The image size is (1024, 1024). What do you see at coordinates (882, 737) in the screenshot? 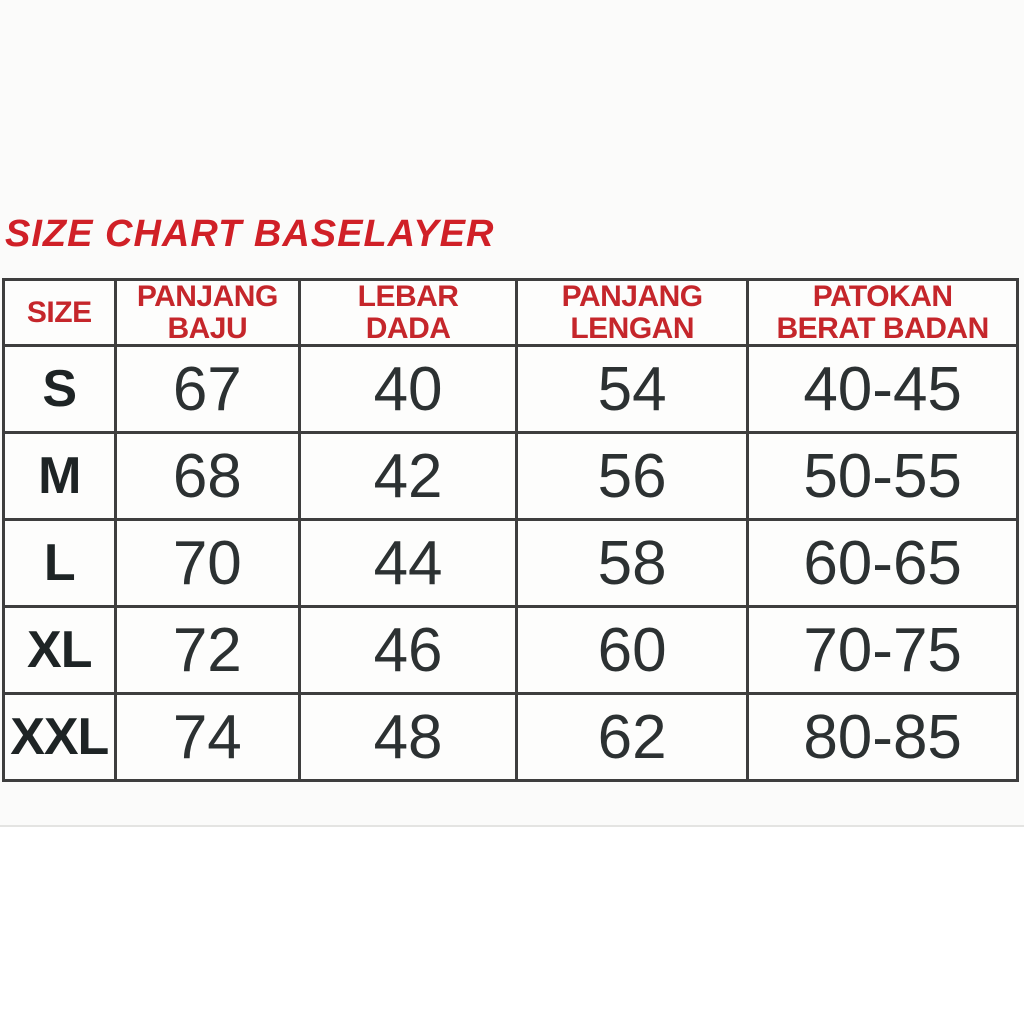
I see `measurement-value-cell: 80-85` at bounding box center [882, 737].